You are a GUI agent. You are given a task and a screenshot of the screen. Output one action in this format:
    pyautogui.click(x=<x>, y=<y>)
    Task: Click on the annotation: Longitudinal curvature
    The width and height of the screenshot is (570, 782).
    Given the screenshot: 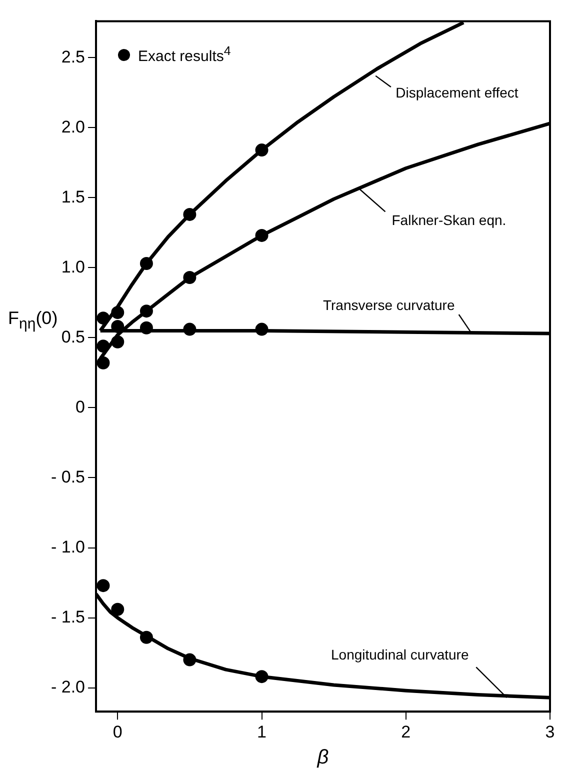 What is the action you would take?
    pyautogui.click(x=400, y=654)
    